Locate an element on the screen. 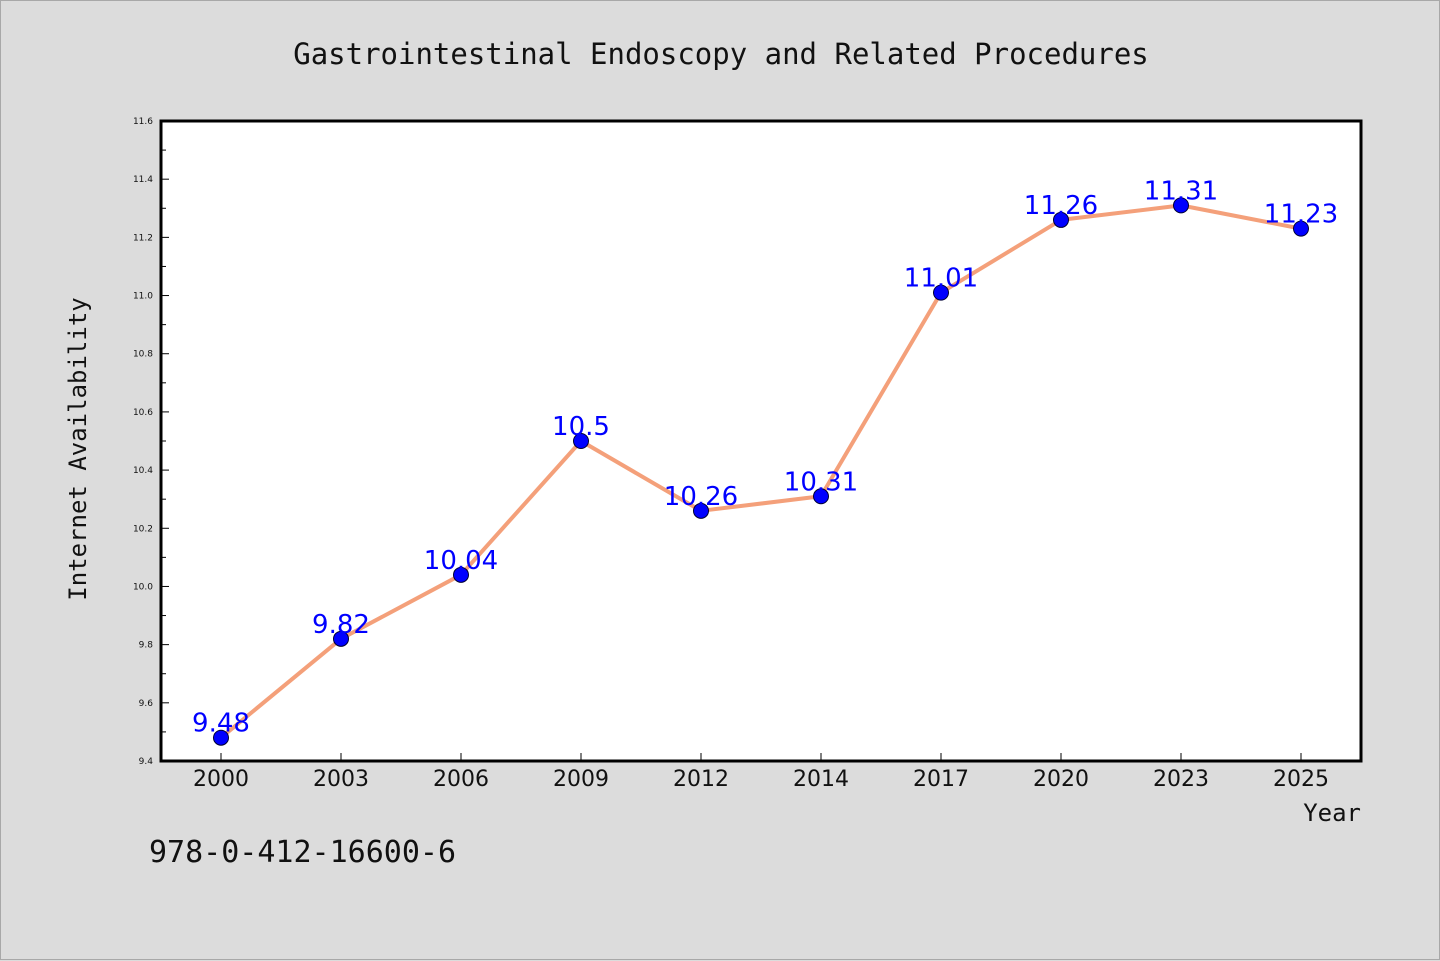 This screenshot has height=961, width=1440. data-label: 10.26 is located at coordinates (701, 497).